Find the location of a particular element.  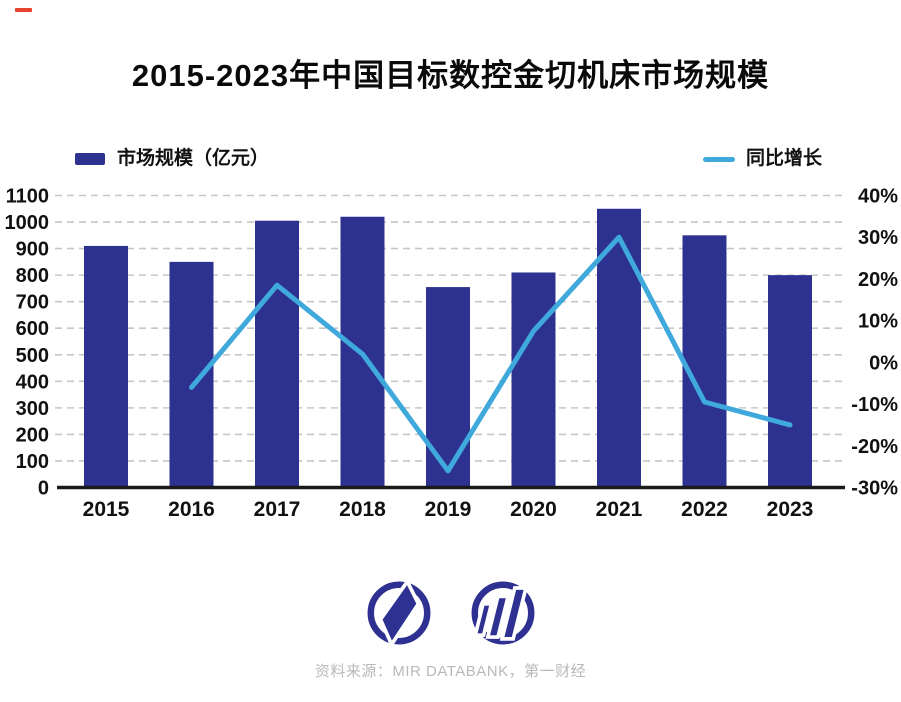

bar-2023 is located at coordinates (790, 381).